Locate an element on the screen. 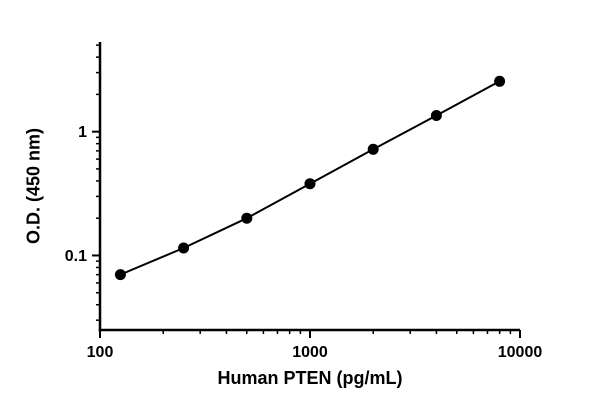 The height and width of the screenshot is (407, 600). y-axis-title: O.D. (450 nm) is located at coordinates (33, 186).